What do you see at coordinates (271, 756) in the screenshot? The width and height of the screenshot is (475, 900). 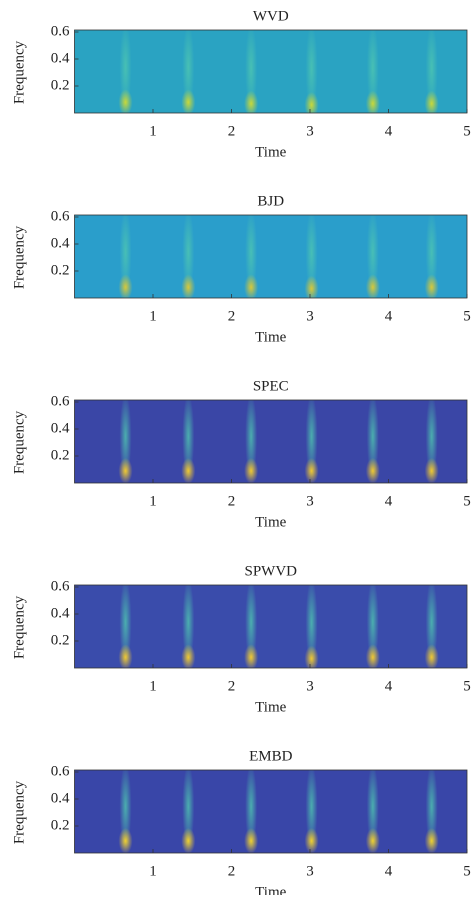 I see `chart-title: EMBD` at bounding box center [271, 756].